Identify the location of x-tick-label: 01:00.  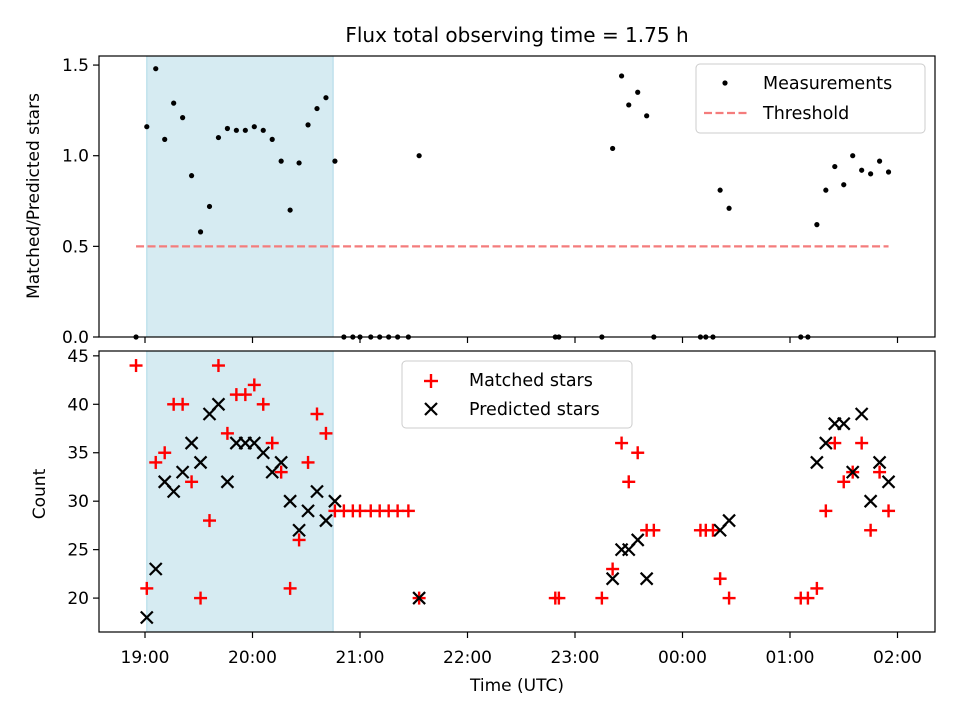
(790, 658).